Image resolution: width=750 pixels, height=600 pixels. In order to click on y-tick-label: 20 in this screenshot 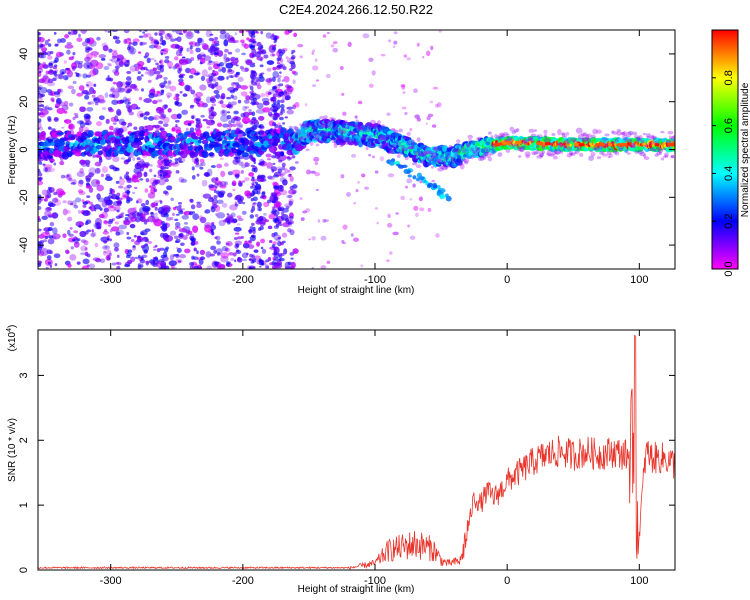, I will do `click(24, 102)`.